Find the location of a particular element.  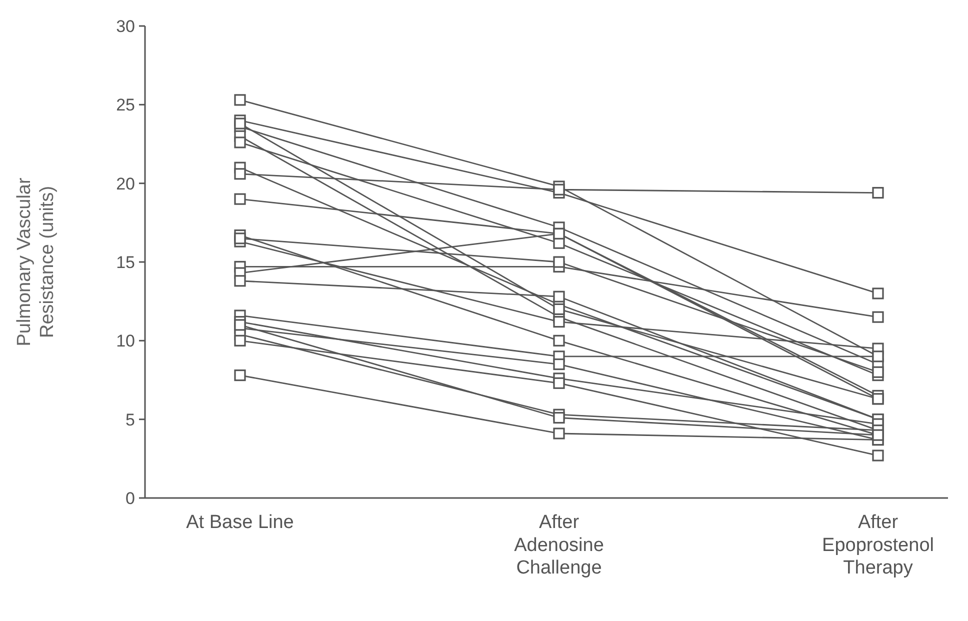

y-tick-label: 5 is located at coordinates (130, 420).